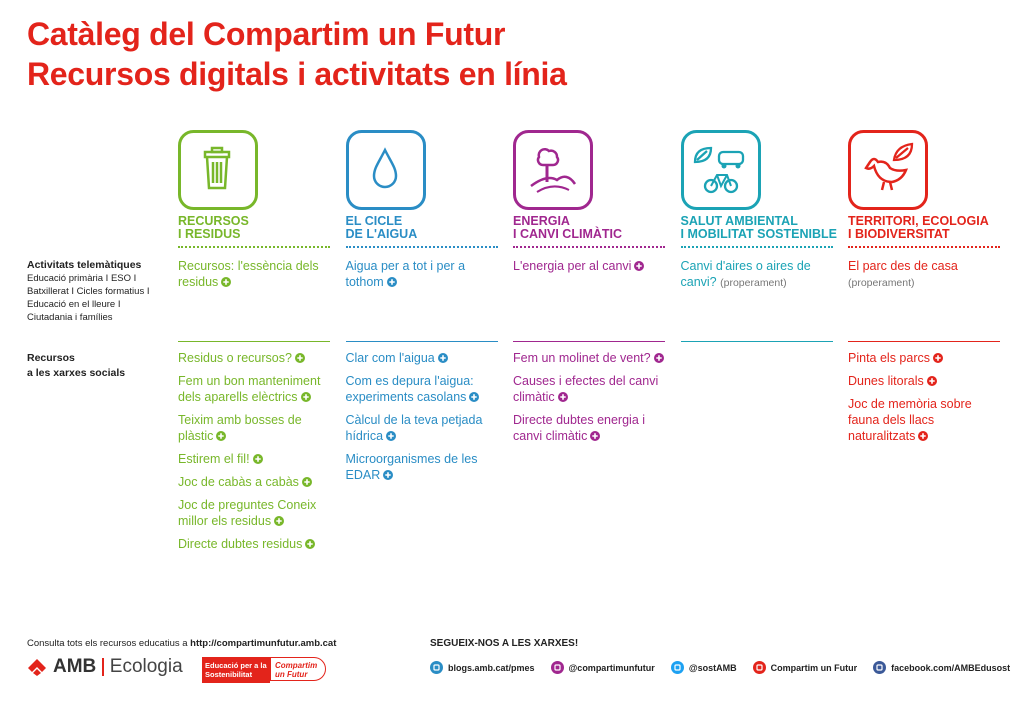 Image resolution: width=1024 pixels, height=710 pixels. I want to click on item-text: Pinta els parcs, so click(889, 358).